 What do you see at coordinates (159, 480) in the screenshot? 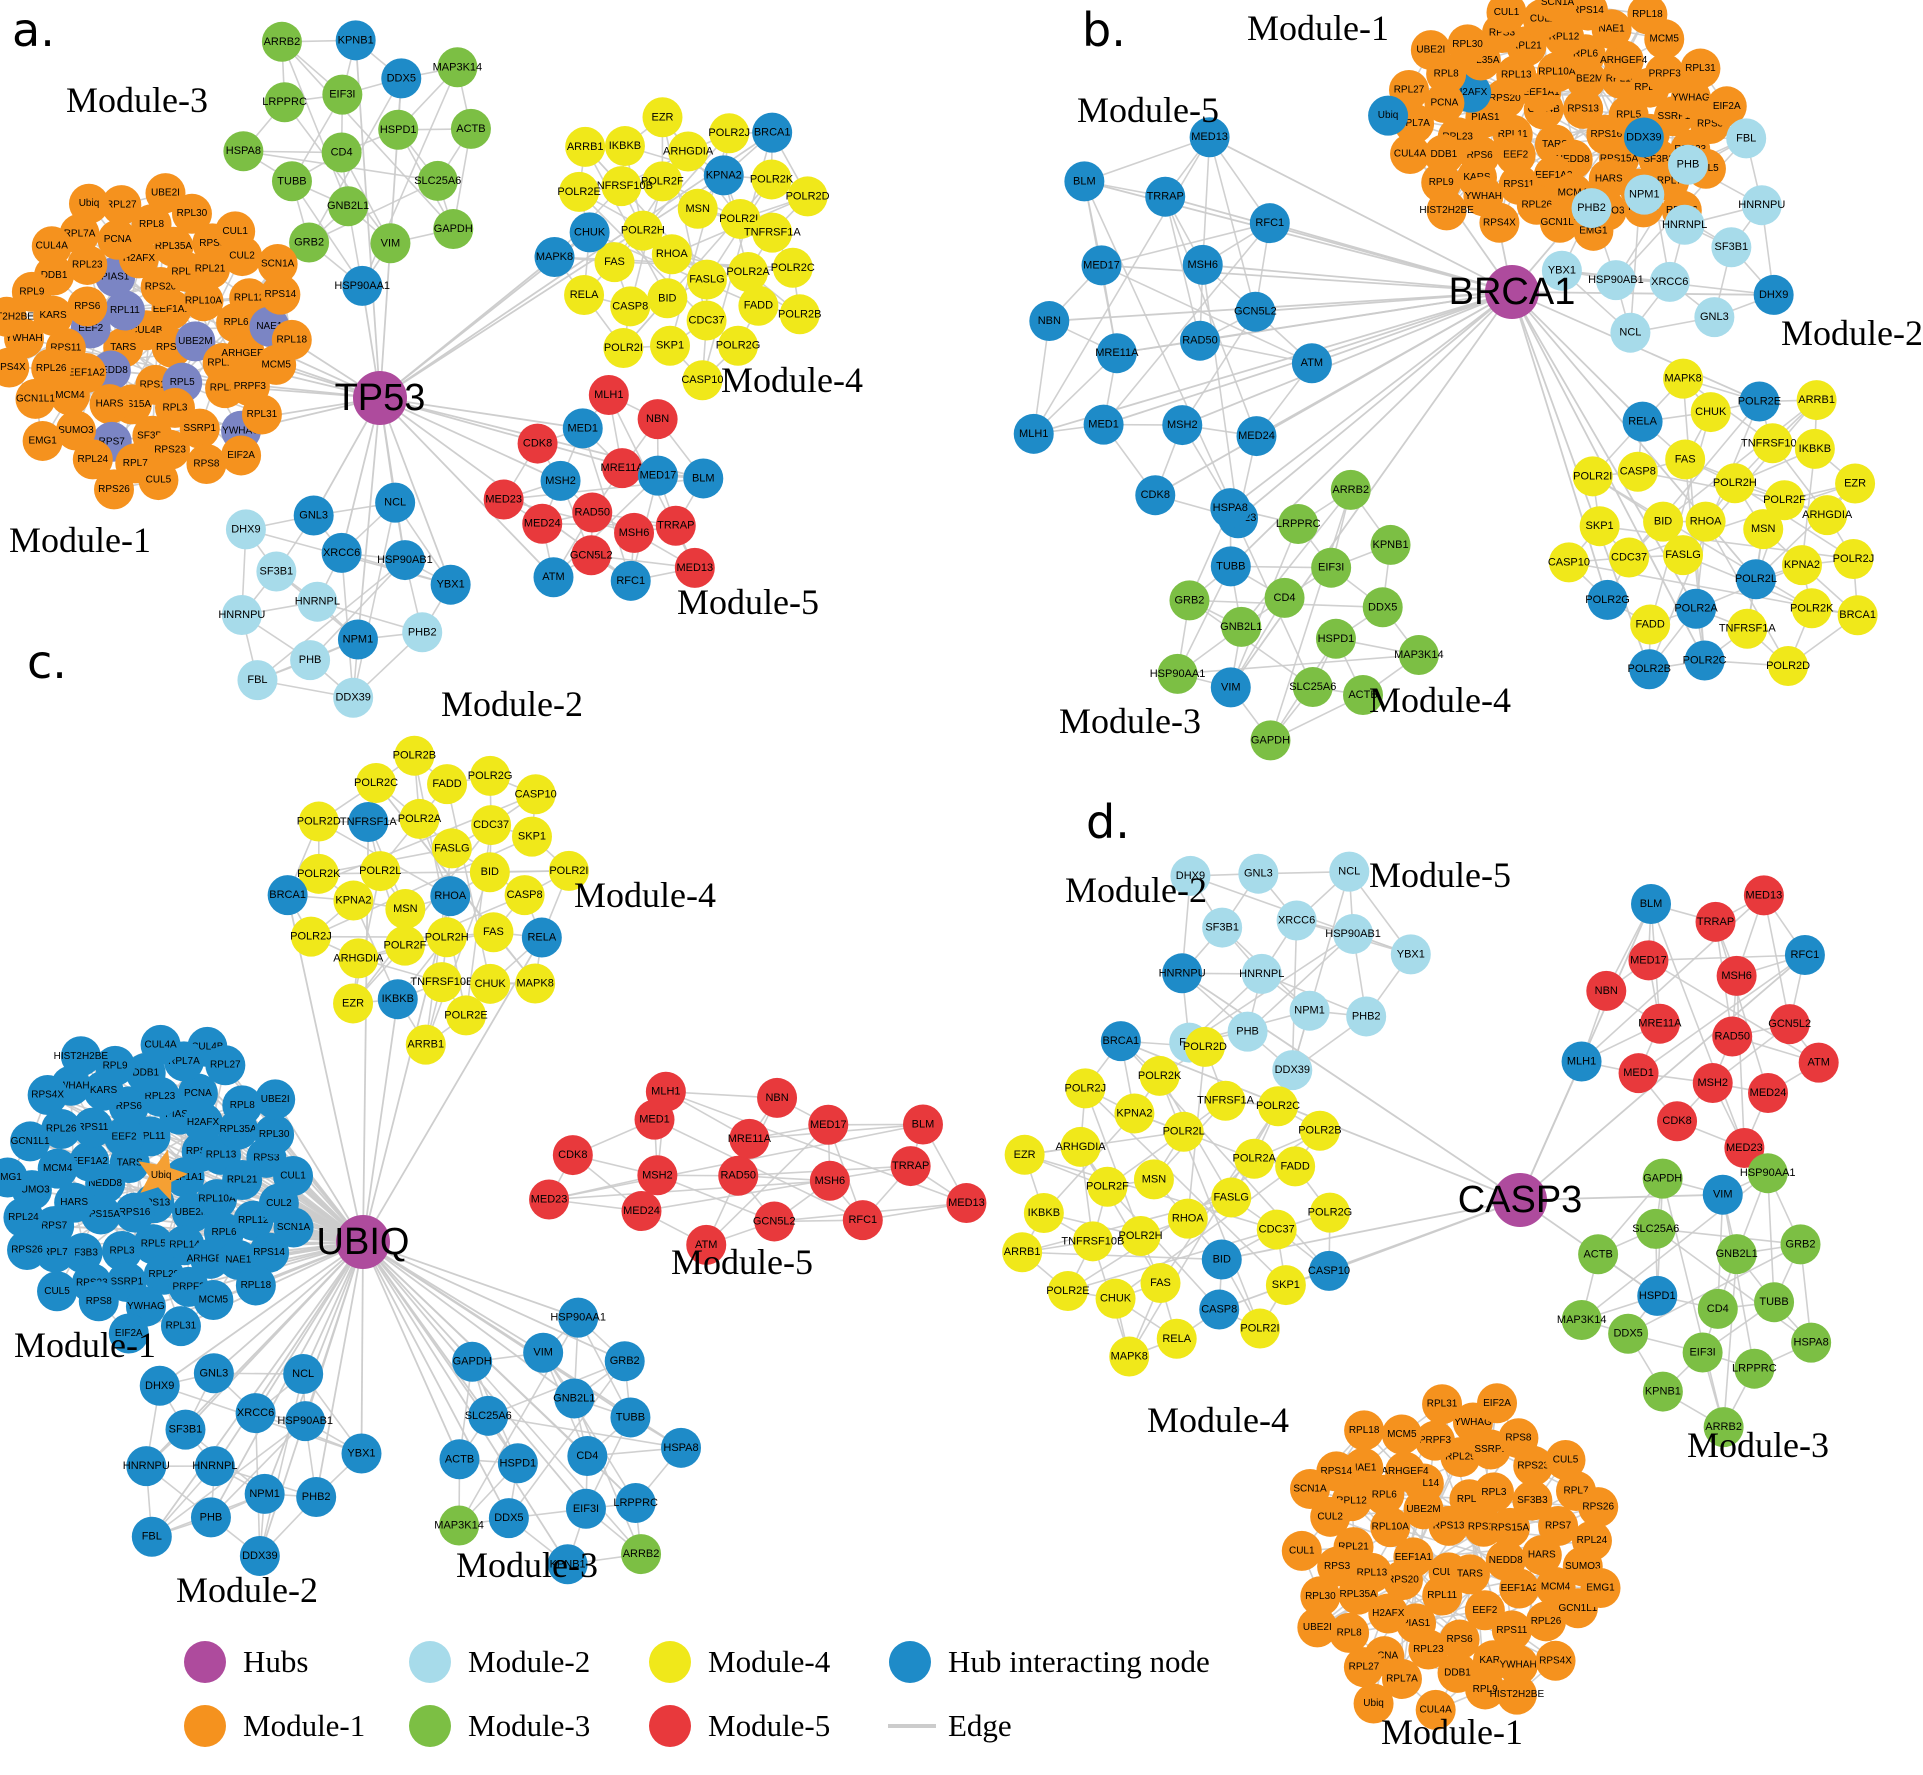
I see `node-label: CUL5` at bounding box center [159, 480].